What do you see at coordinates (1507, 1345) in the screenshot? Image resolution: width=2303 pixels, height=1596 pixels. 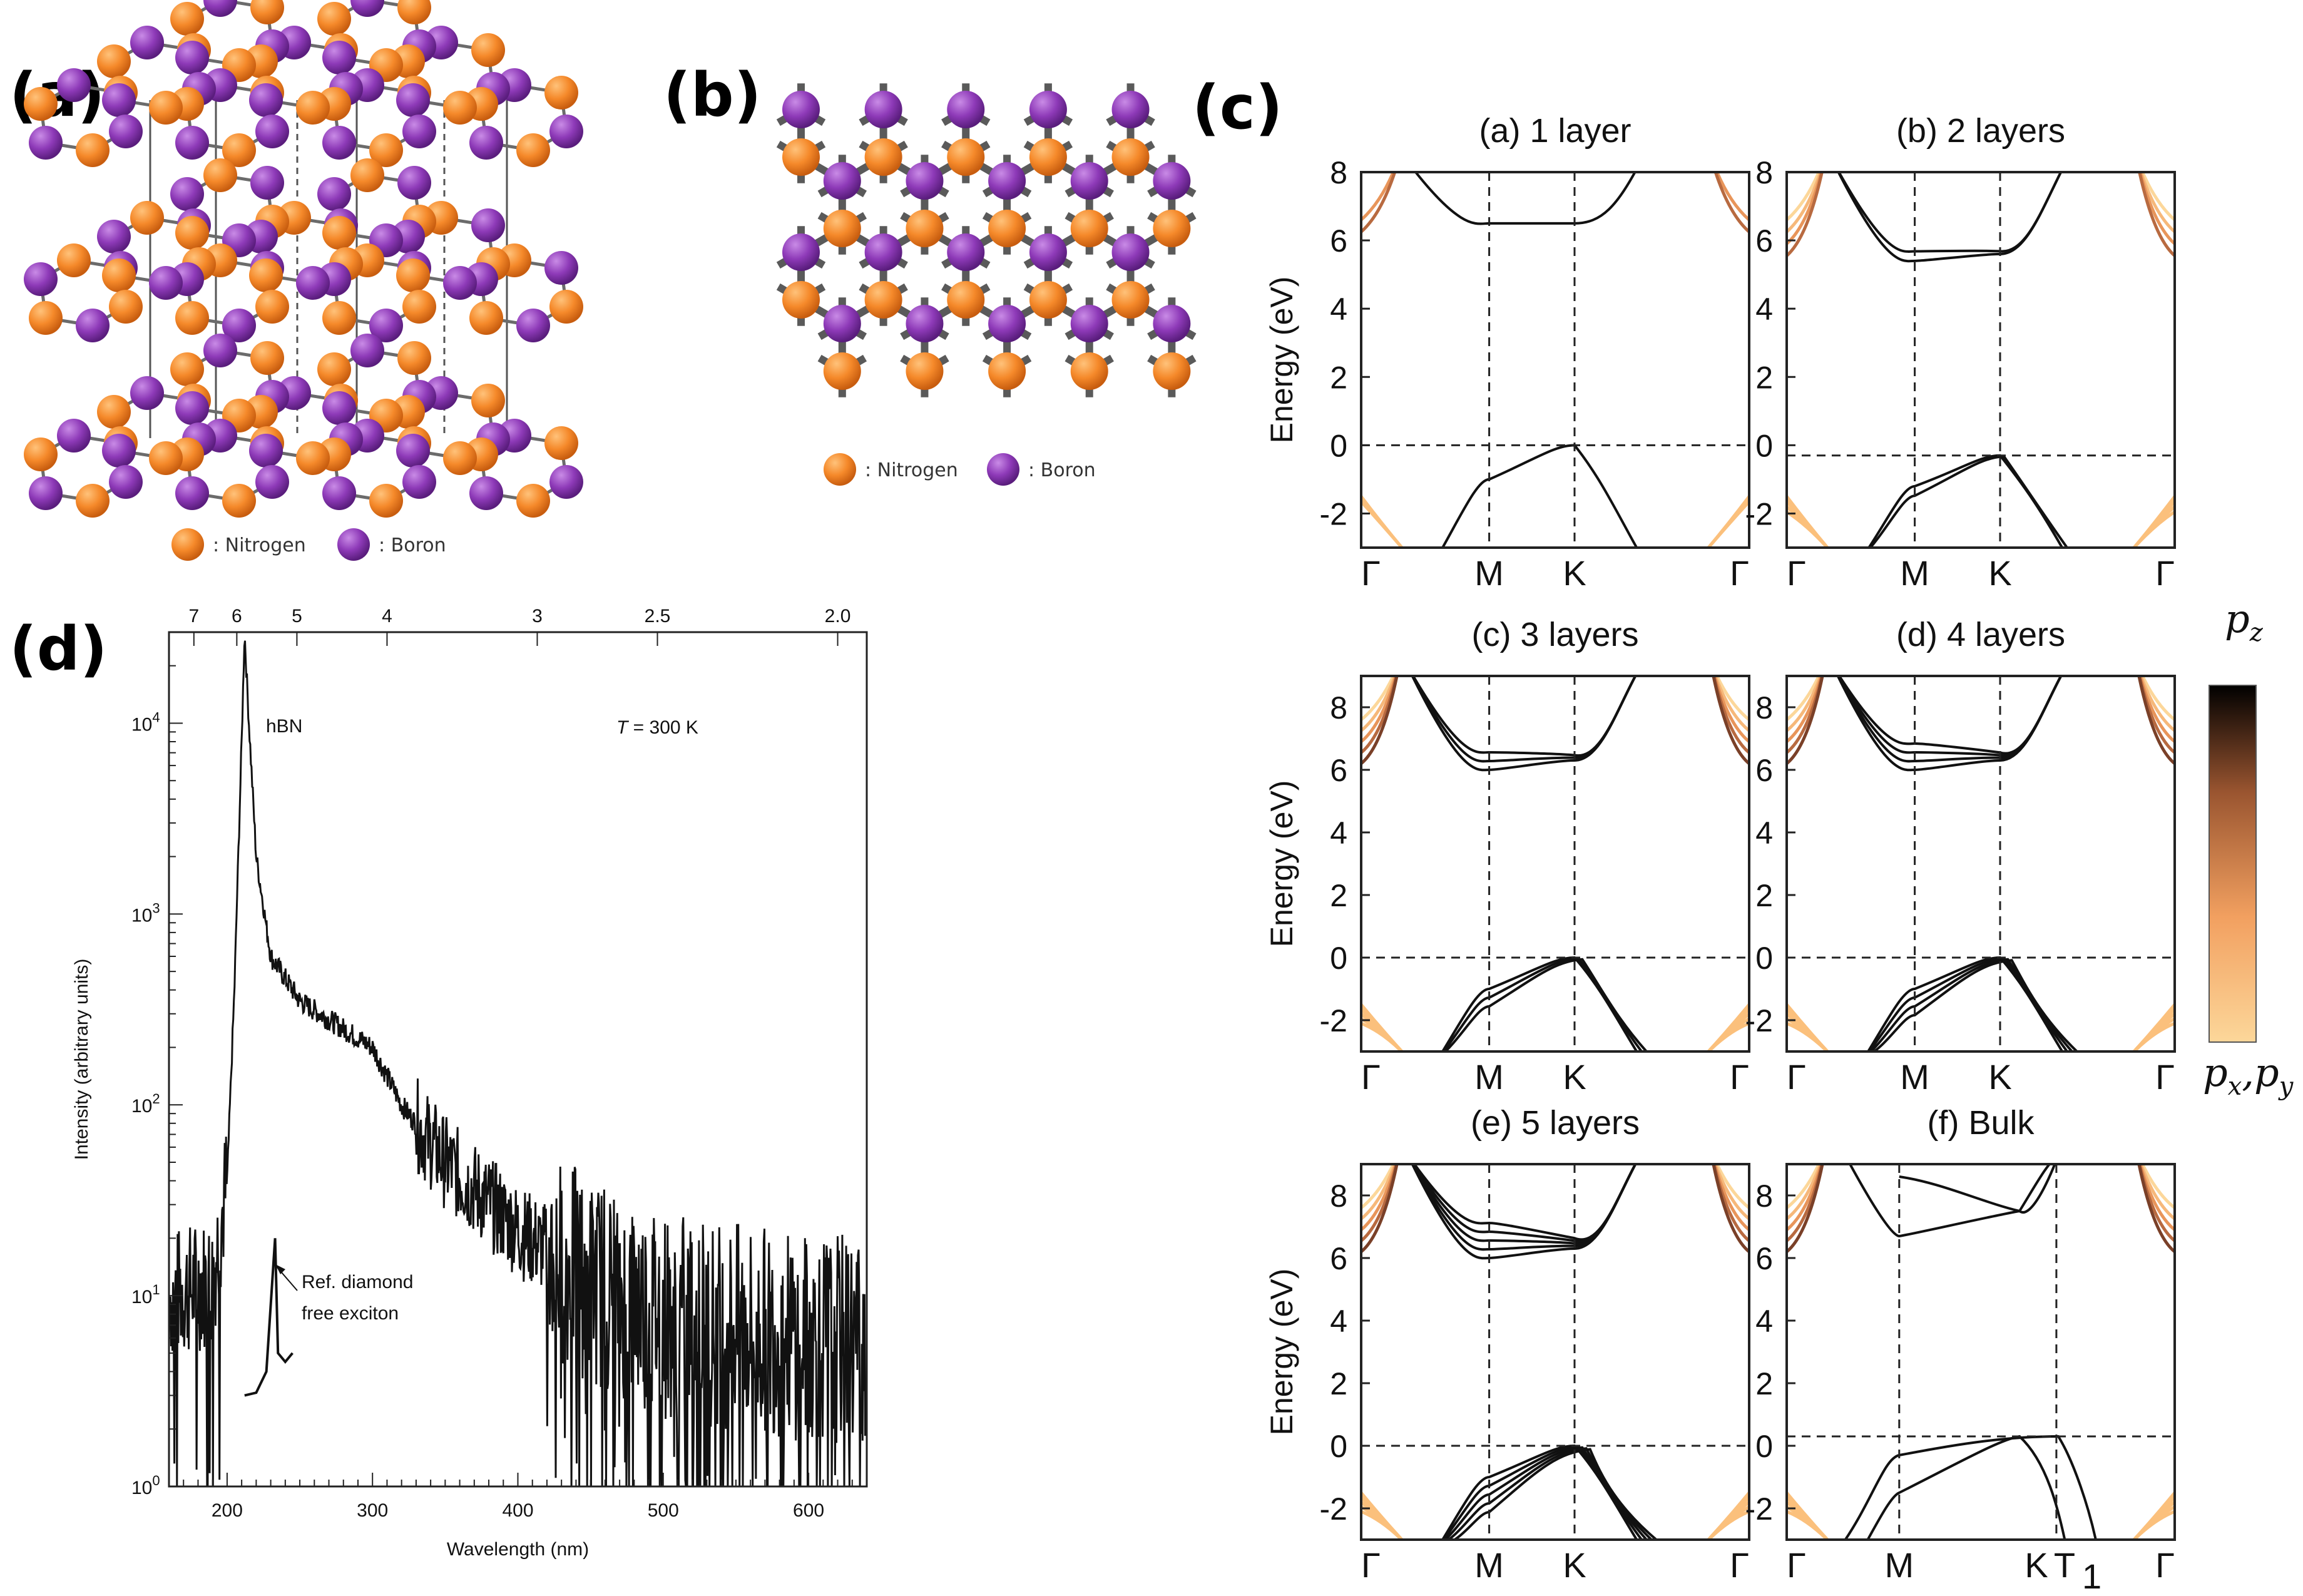 I see `band-panel-5: 8 6 4 2 0 -2 (e) 5 layers Energy (eV) Γ M K Γ` at bounding box center [1507, 1345].